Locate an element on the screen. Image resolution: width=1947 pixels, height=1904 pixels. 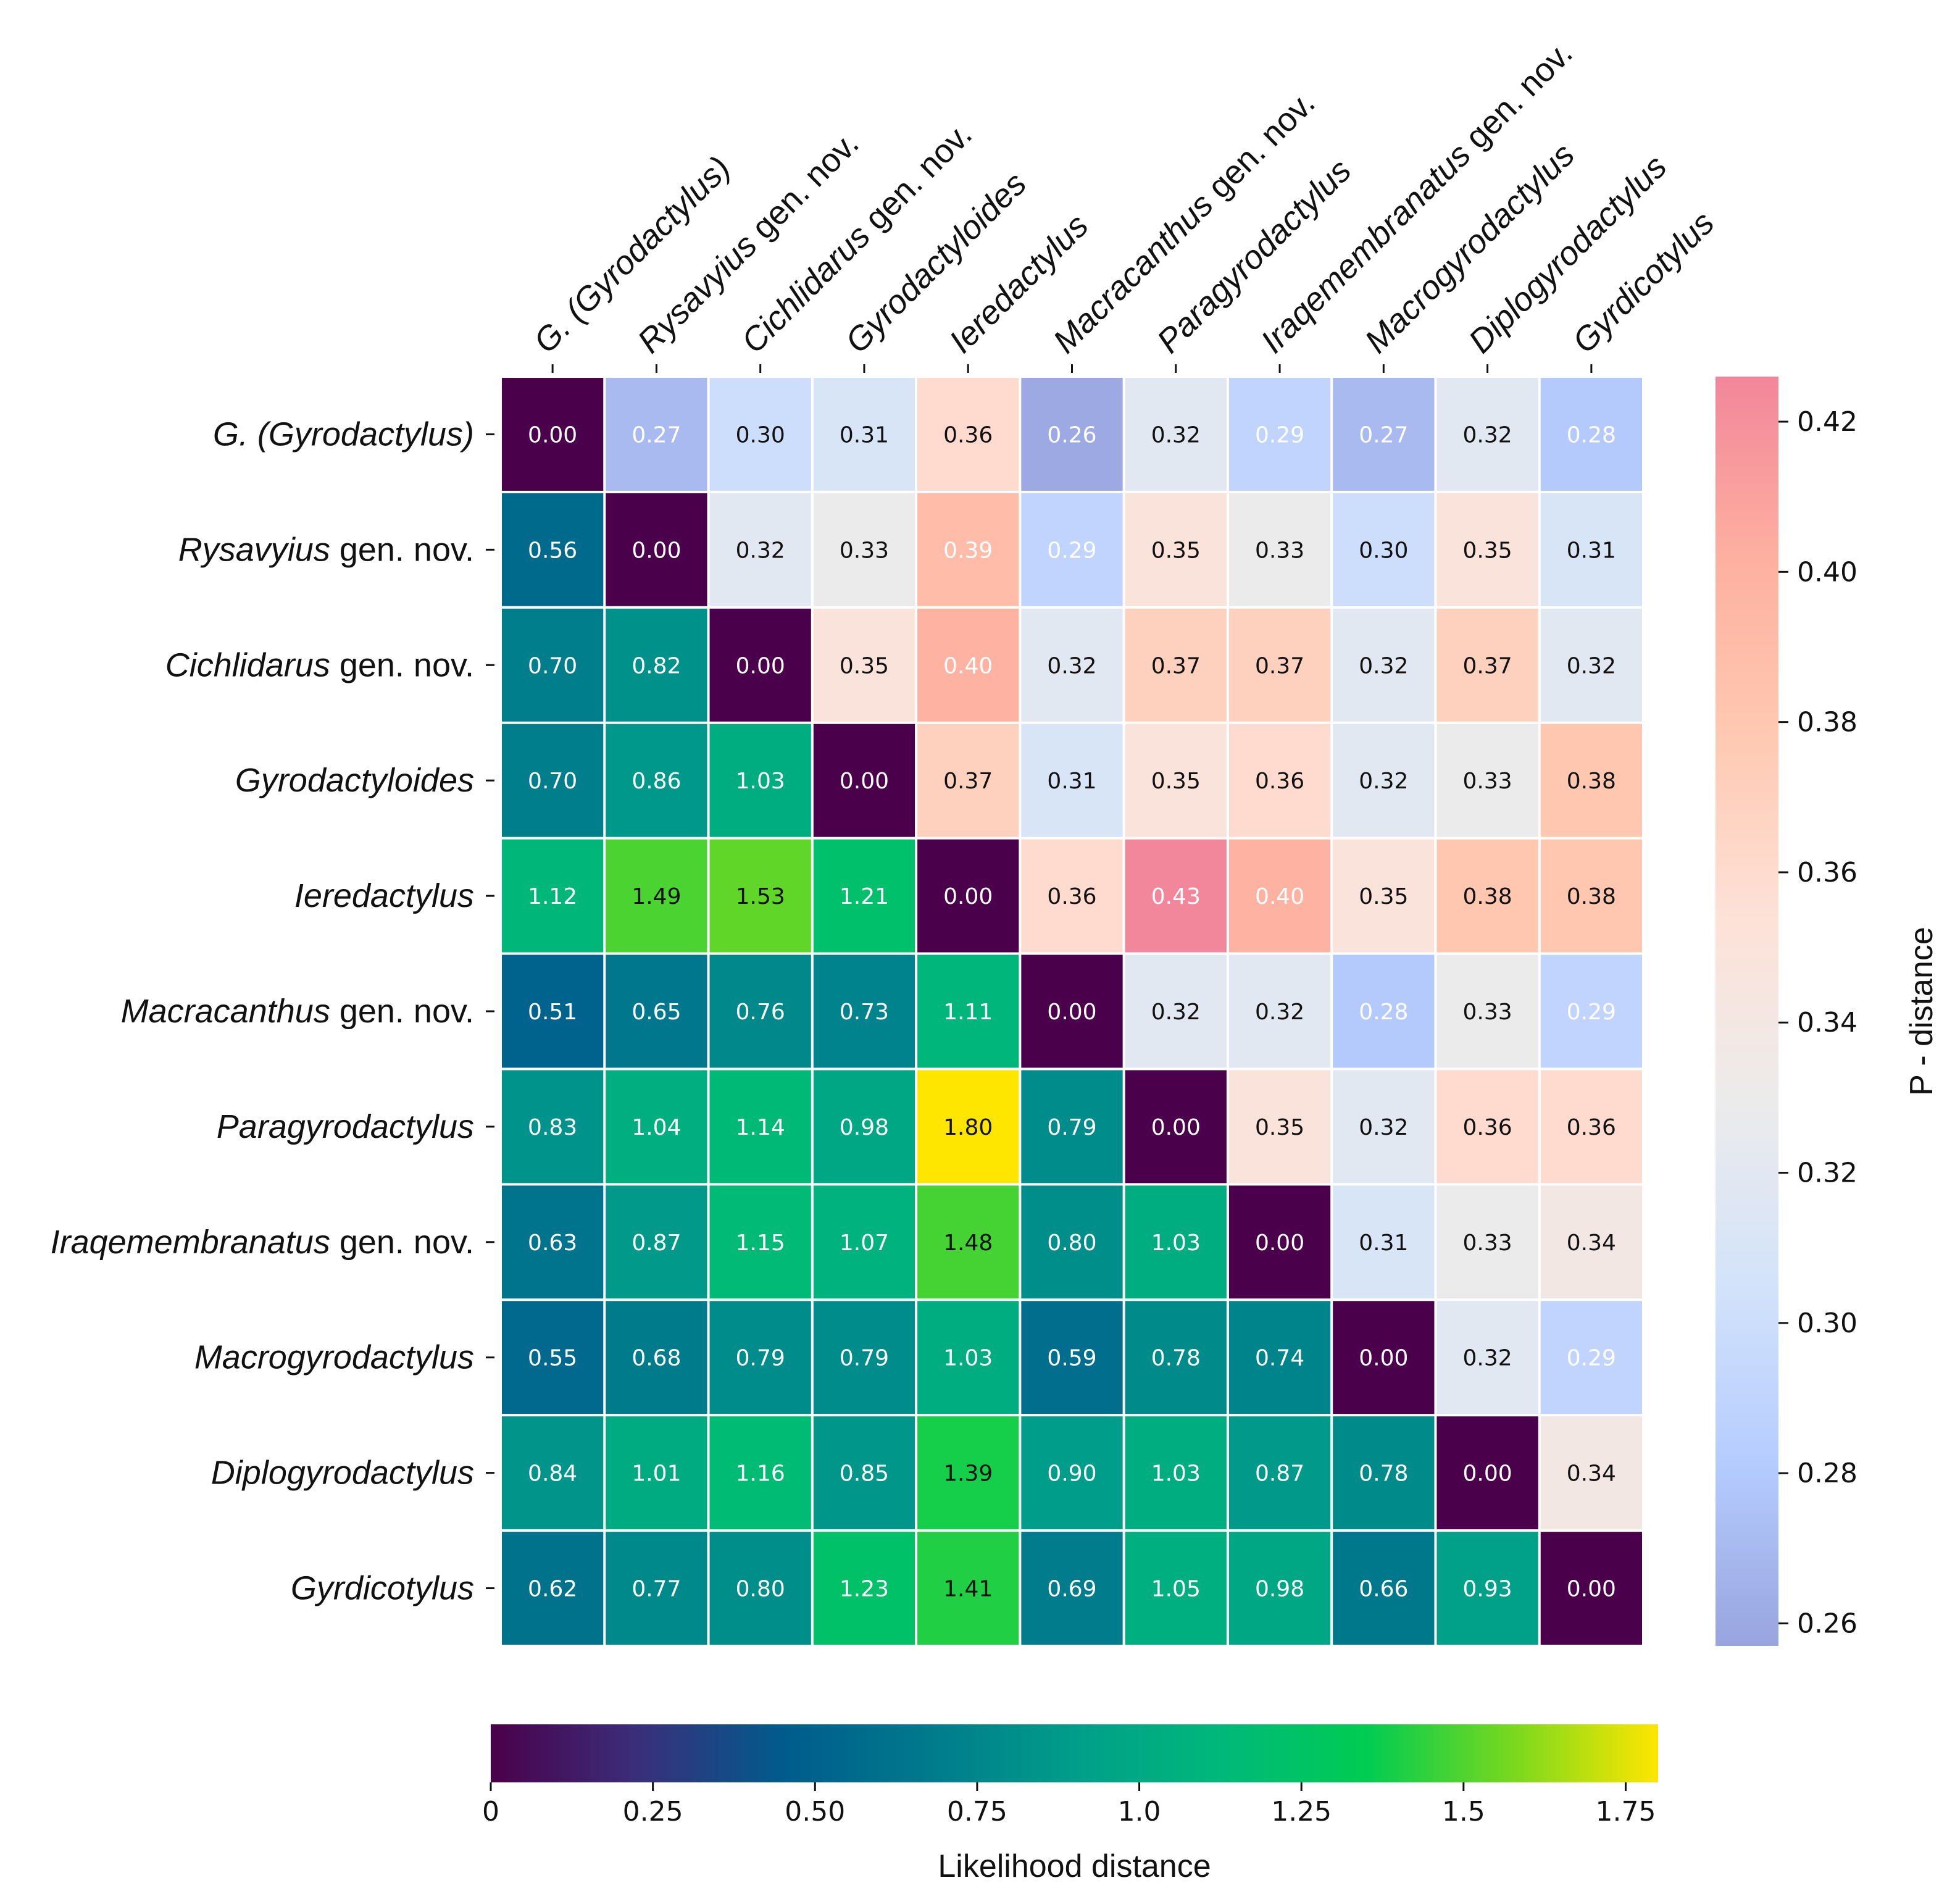
heatmap-cell: 0.70 is located at coordinates (553, 665).